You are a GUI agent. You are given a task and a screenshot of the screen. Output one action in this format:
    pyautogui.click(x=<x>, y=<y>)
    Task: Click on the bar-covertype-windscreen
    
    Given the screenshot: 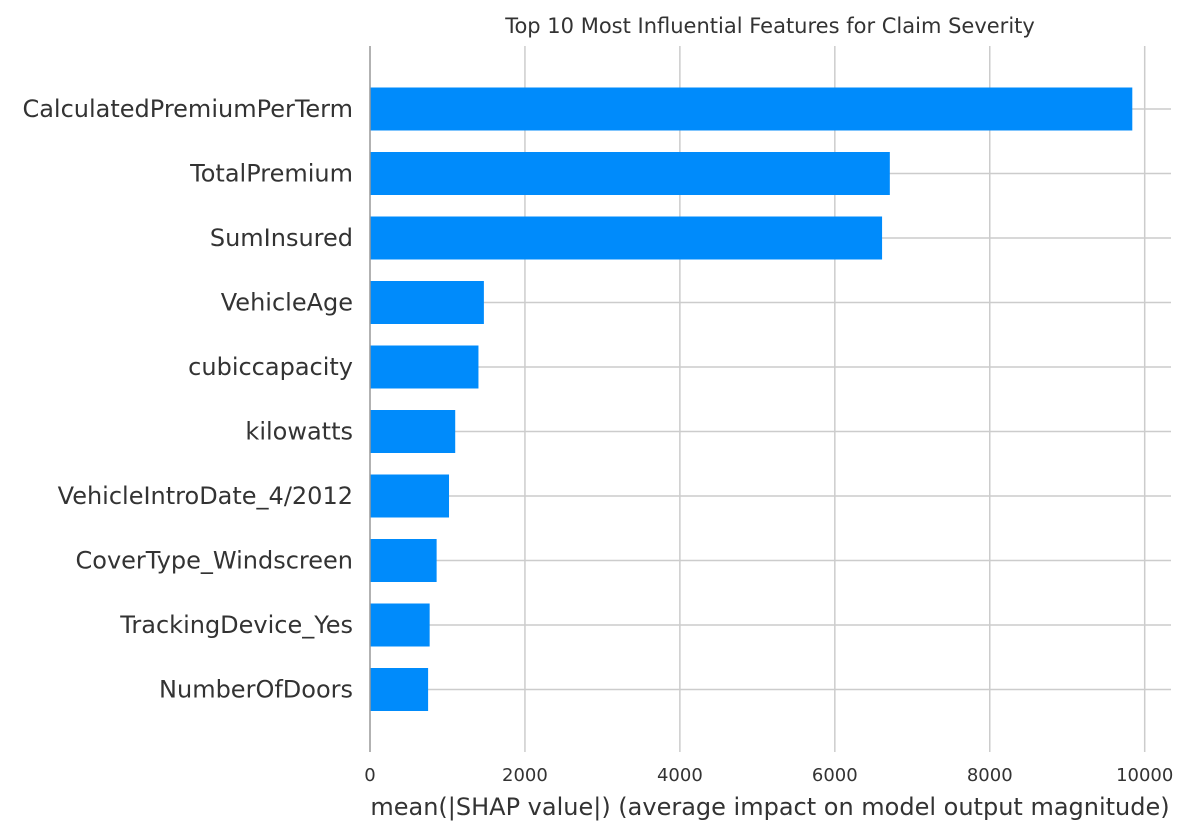 What is the action you would take?
    pyautogui.click(x=403, y=560)
    